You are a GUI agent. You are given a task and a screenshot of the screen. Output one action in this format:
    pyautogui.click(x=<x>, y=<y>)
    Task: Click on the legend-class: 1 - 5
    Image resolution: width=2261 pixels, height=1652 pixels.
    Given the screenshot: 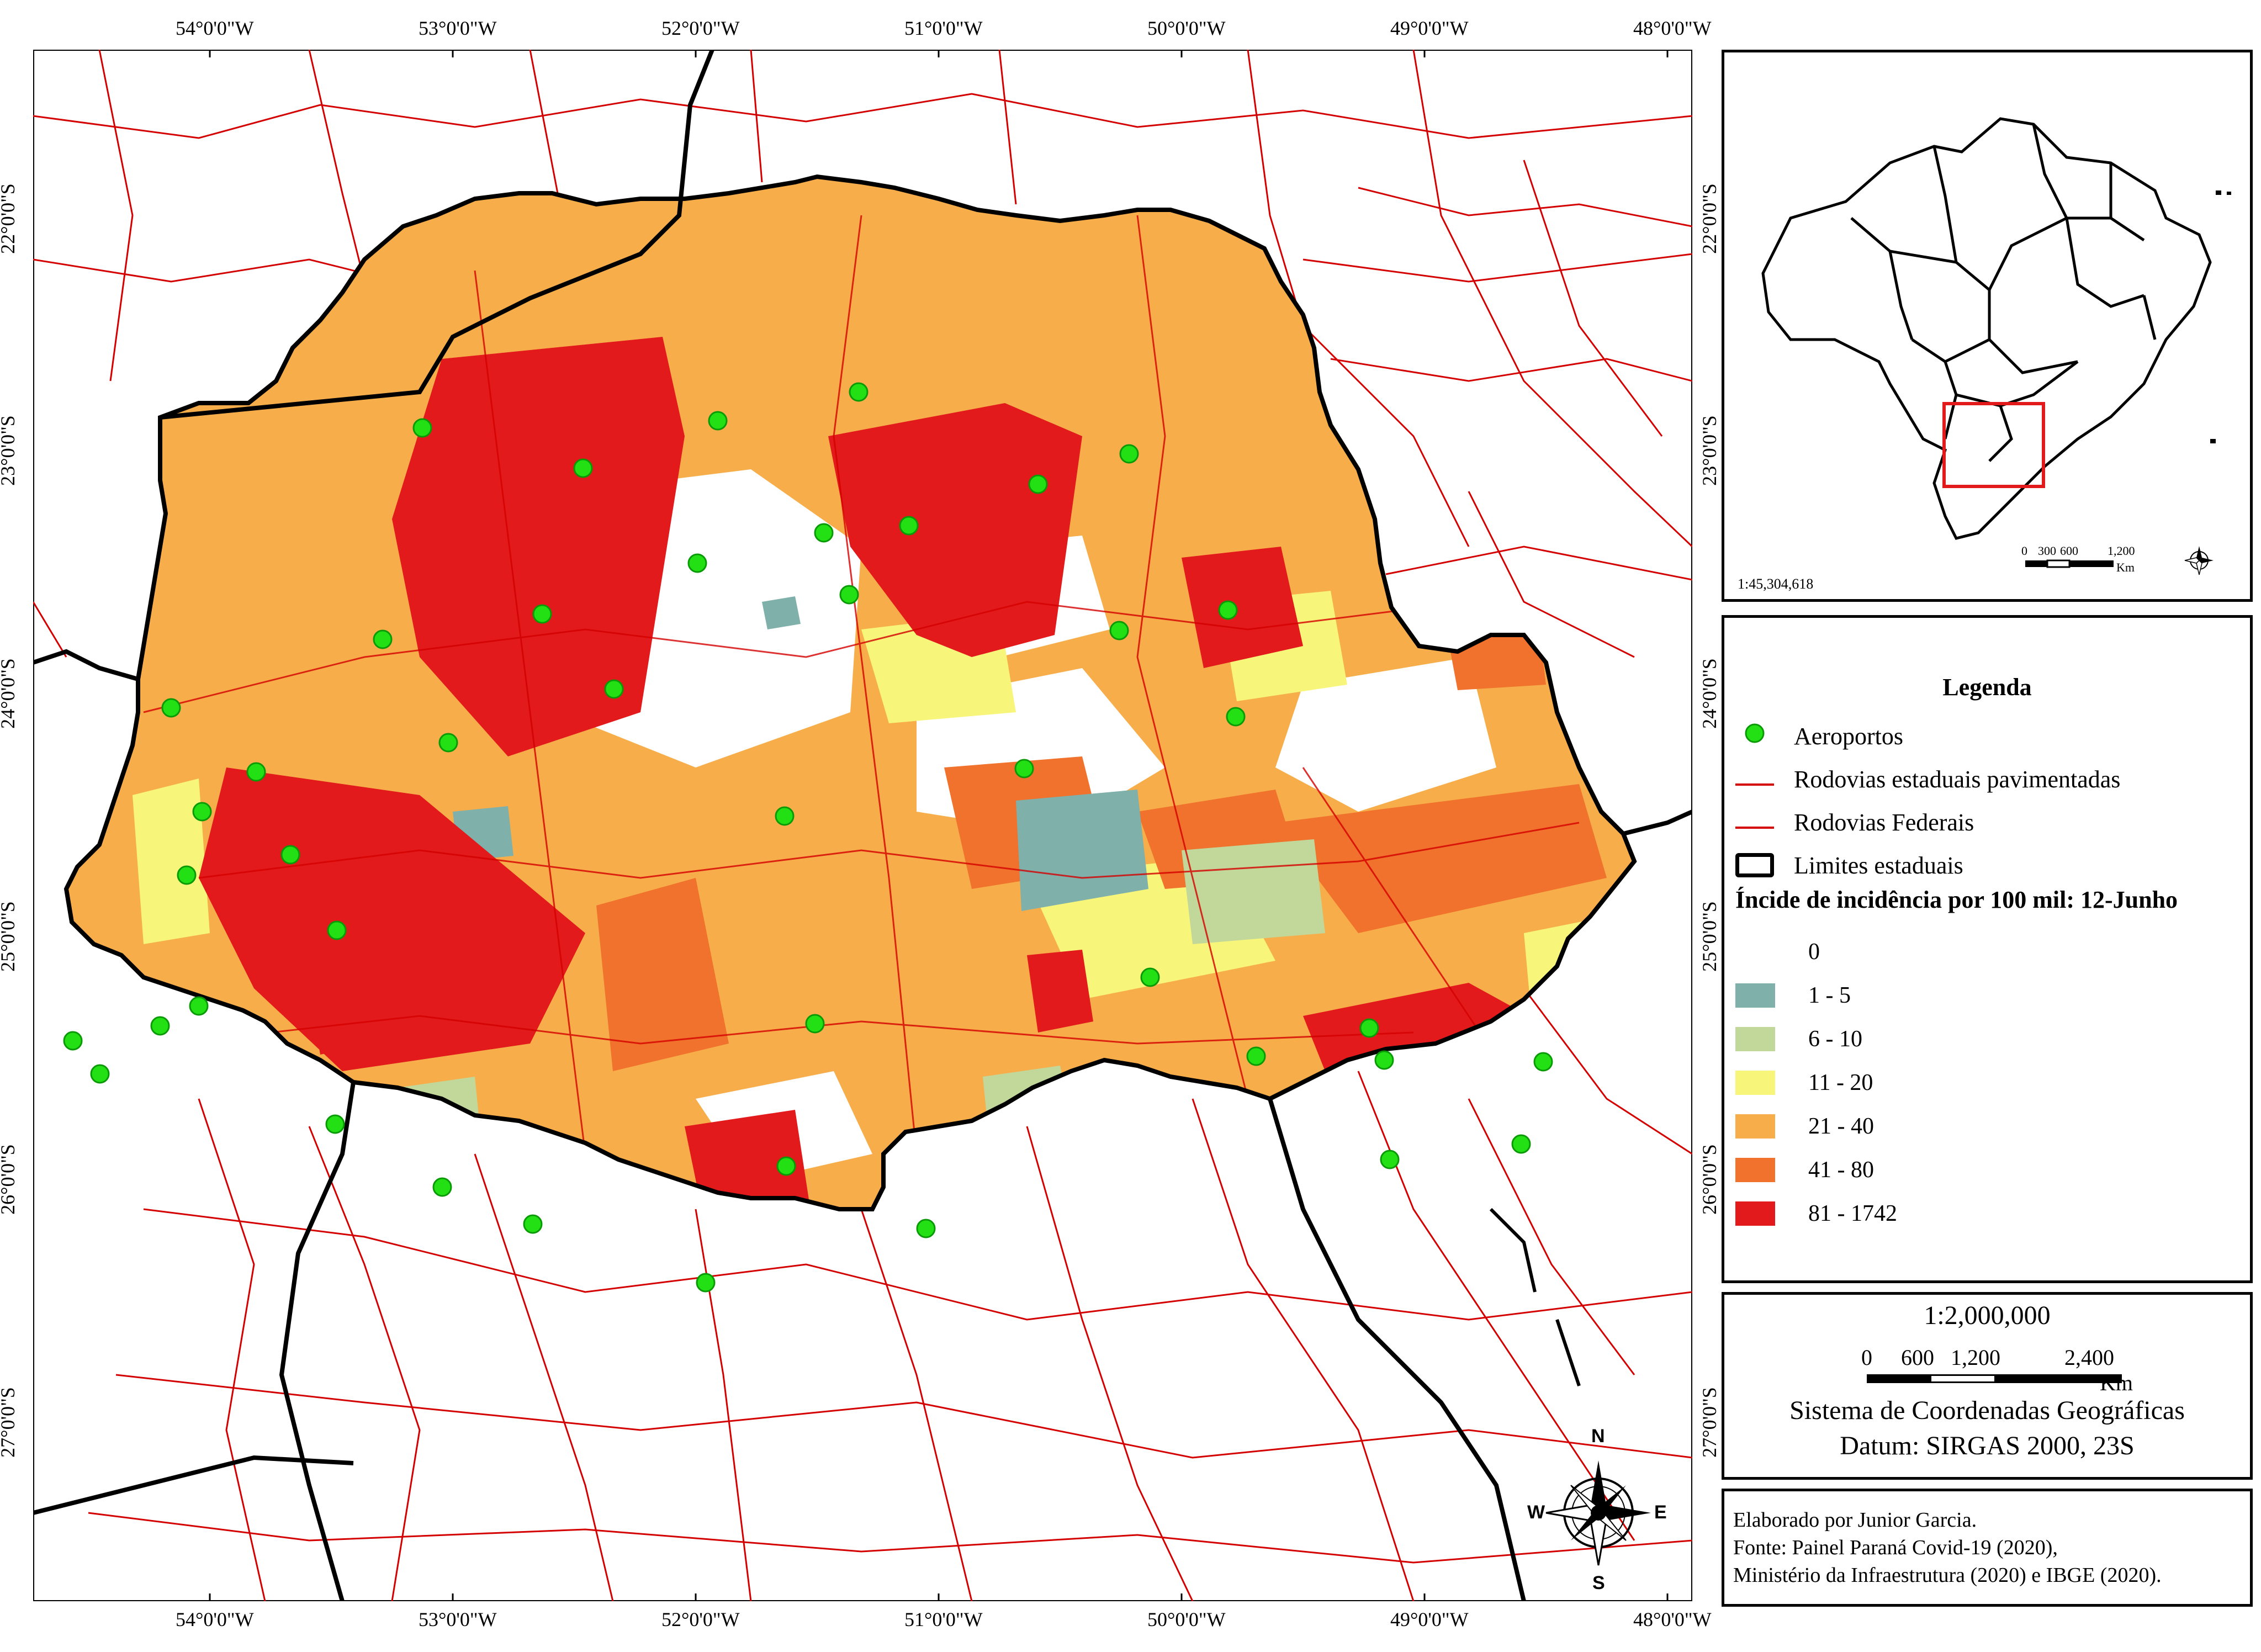 What is the action you would take?
    pyautogui.click(x=1816, y=995)
    